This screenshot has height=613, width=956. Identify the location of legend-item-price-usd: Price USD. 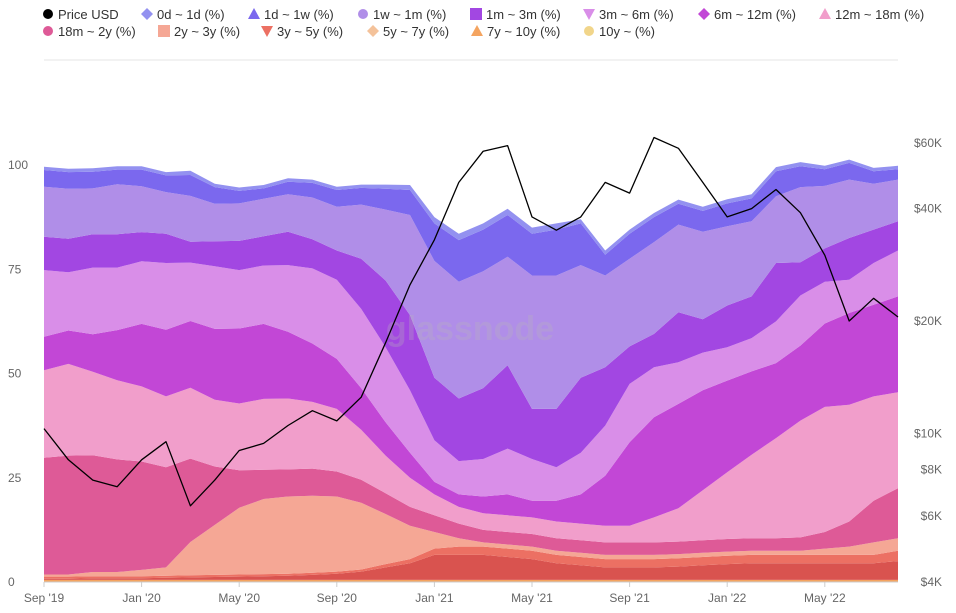
(80, 14).